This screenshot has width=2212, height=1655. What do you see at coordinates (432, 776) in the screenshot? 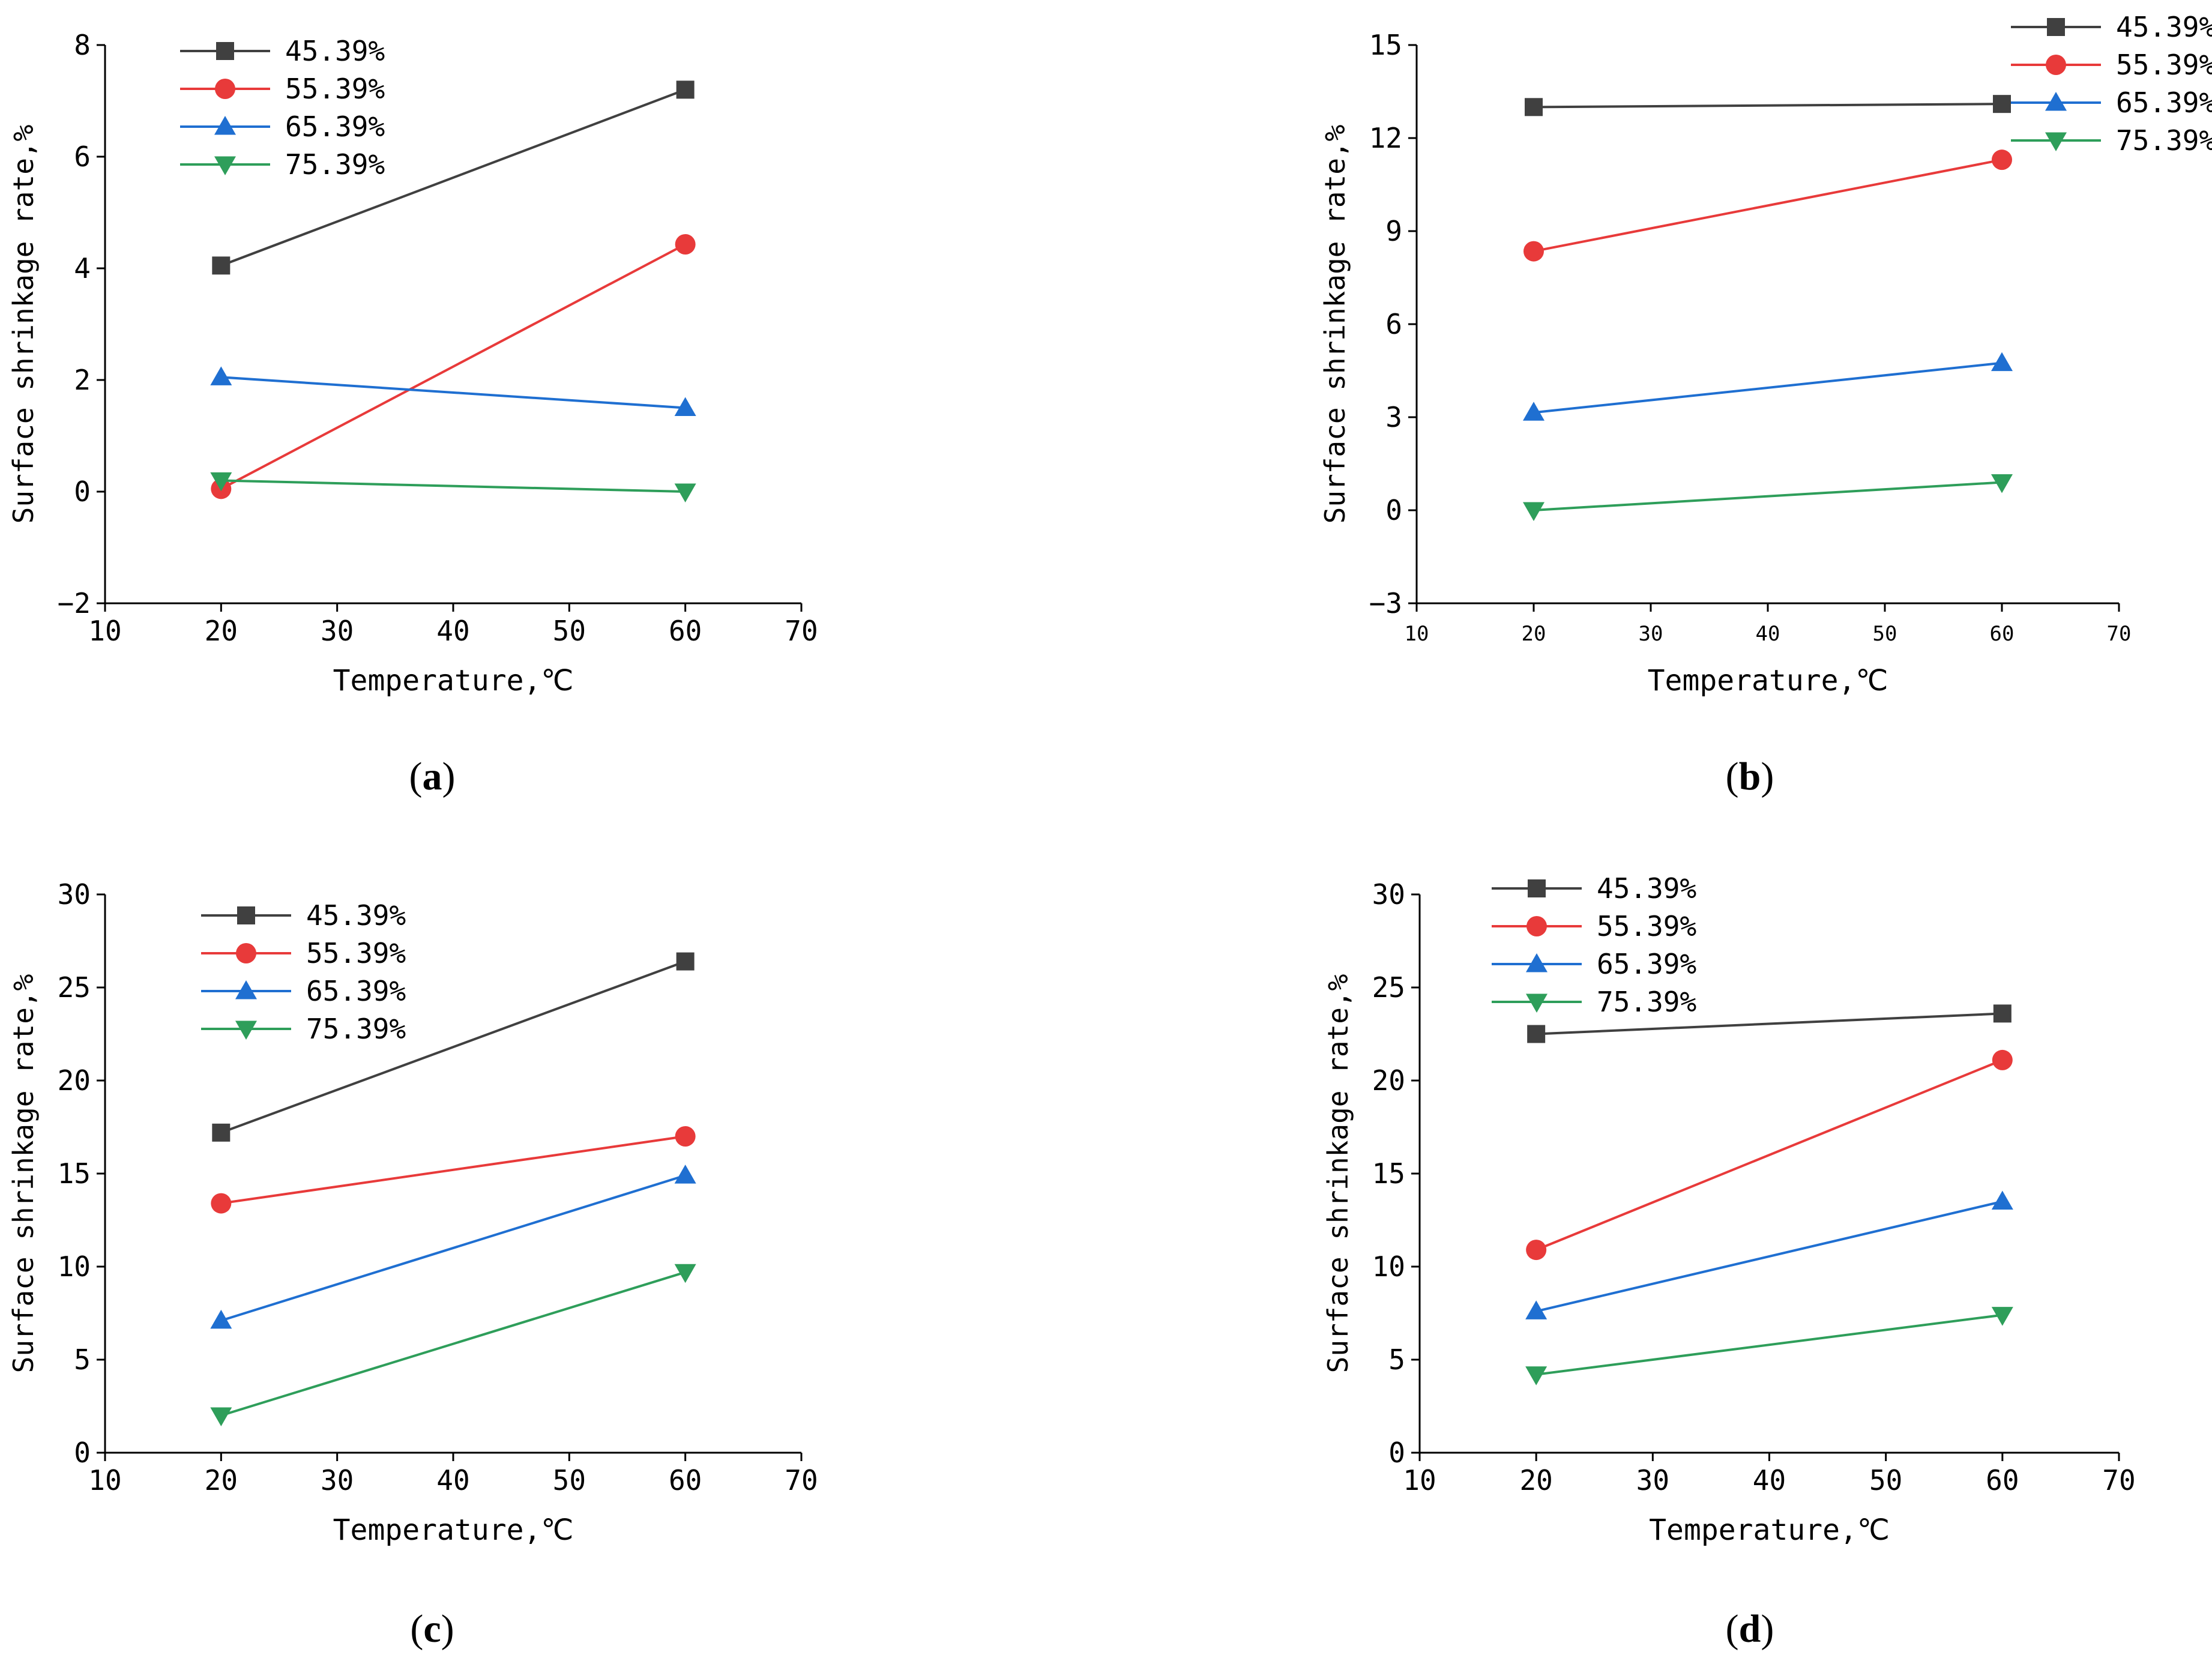
I see `panel-label: (a)` at bounding box center [432, 776].